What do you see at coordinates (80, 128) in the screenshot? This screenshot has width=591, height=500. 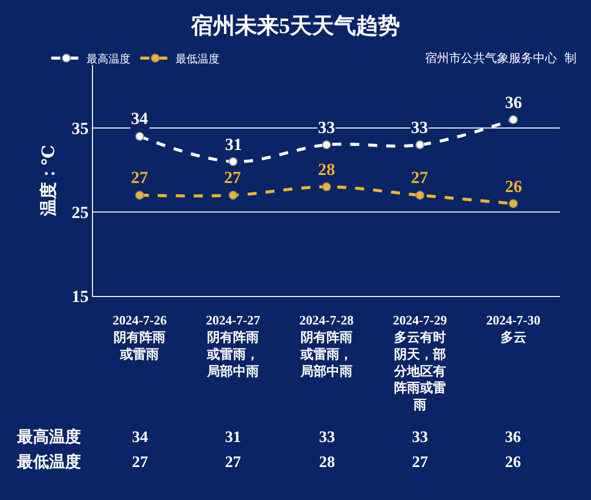 I see `y-tick-label: 35` at bounding box center [80, 128].